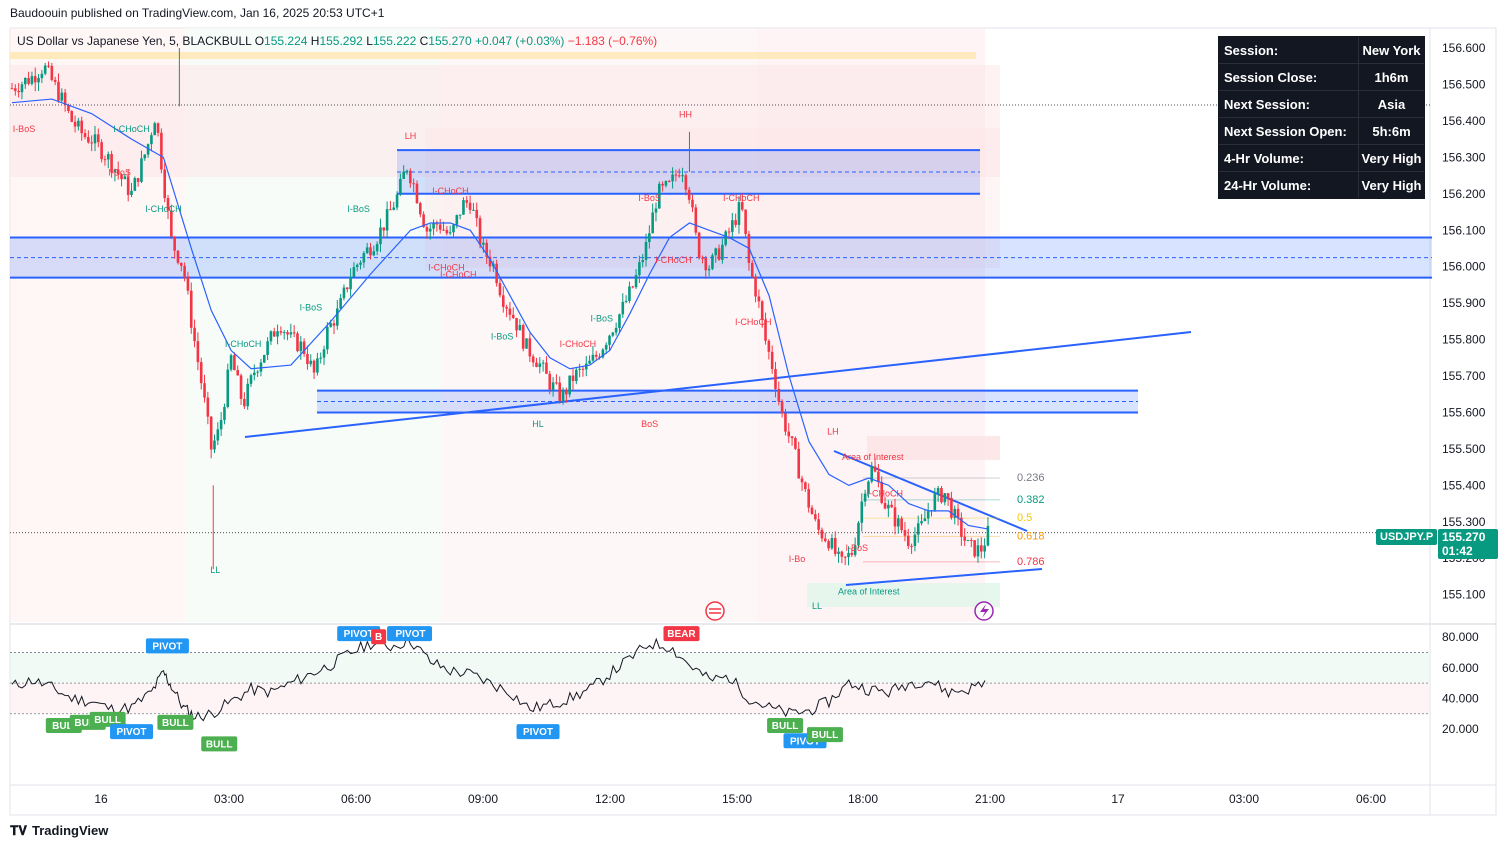 This screenshot has width=1505, height=849. What do you see at coordinates (498, 678) in the screenshot?
I see `rsi-line` at bounding box center [498, 678].